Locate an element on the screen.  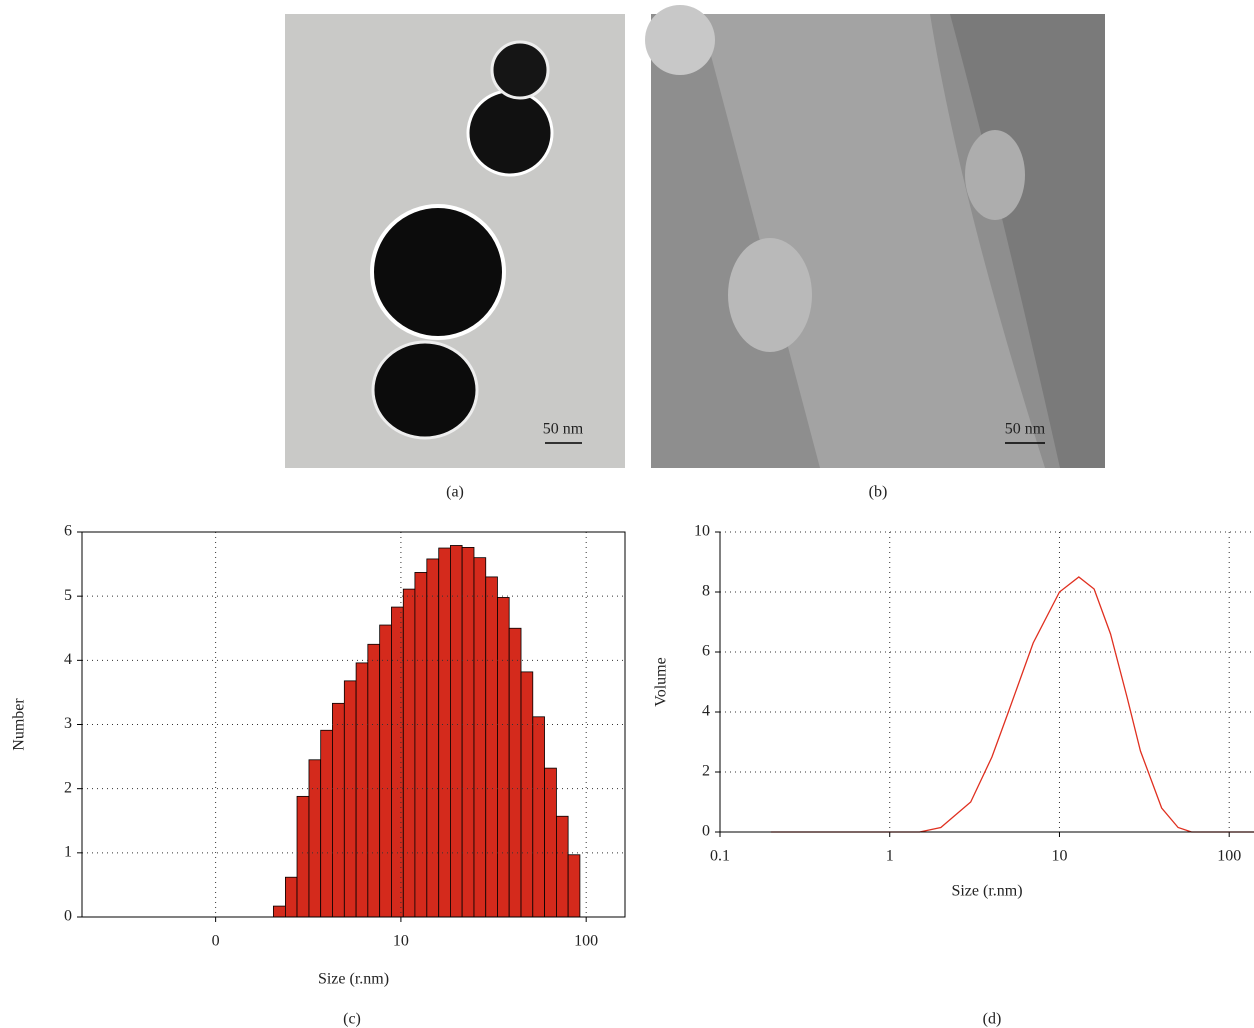
x-tick-label: 0.1 is located at coordinates (720, 856).